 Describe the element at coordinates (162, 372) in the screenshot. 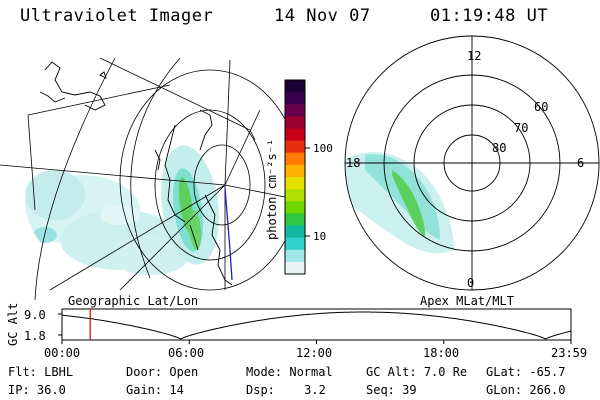

I see `status-door: Door: Open` at that location.